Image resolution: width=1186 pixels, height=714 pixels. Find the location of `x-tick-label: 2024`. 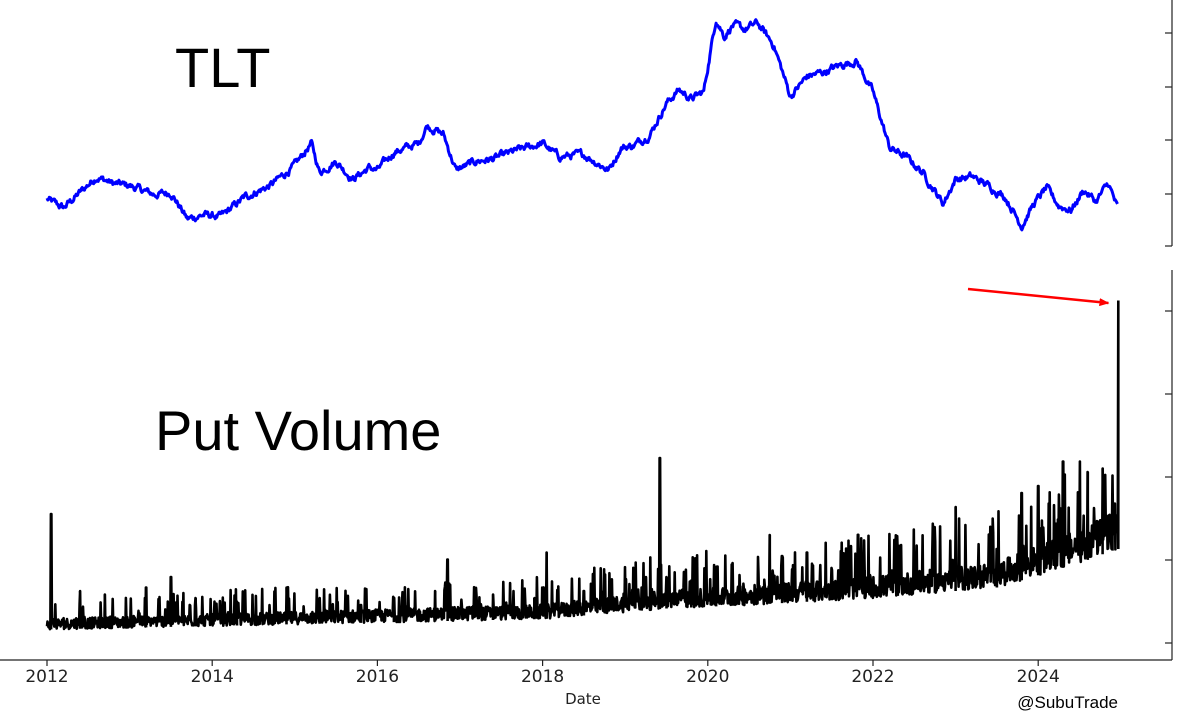

x-tick-label: 2024 is located at coordinates (1038, 677).